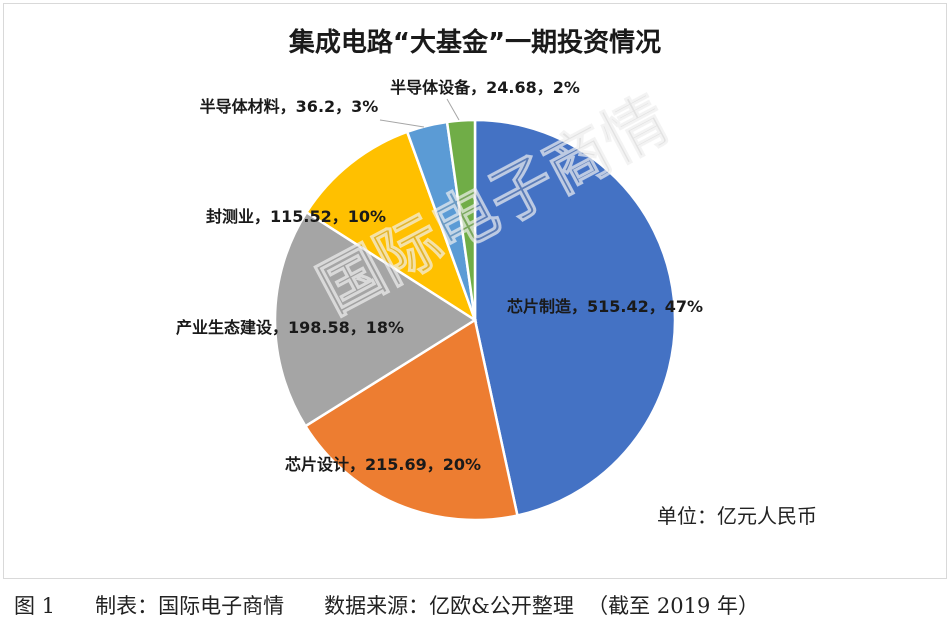 The image size is (952, 627). I want to click on chart-title: 集成电路“大基金”一期投资情况, so click(475, 43).